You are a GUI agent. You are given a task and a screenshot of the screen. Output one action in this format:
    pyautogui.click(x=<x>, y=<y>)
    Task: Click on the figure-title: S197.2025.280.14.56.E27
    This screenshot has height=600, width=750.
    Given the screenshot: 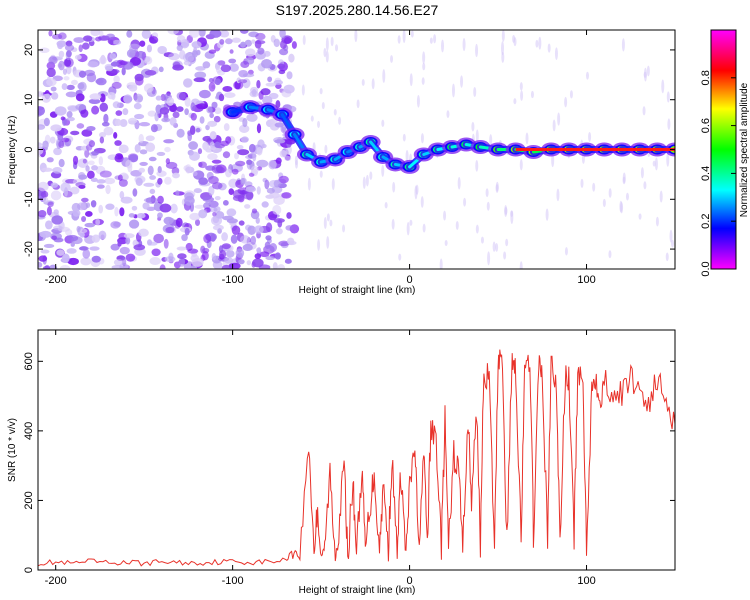 What is the action you would take?
    pyautogui.click(x=357, y=10)
    